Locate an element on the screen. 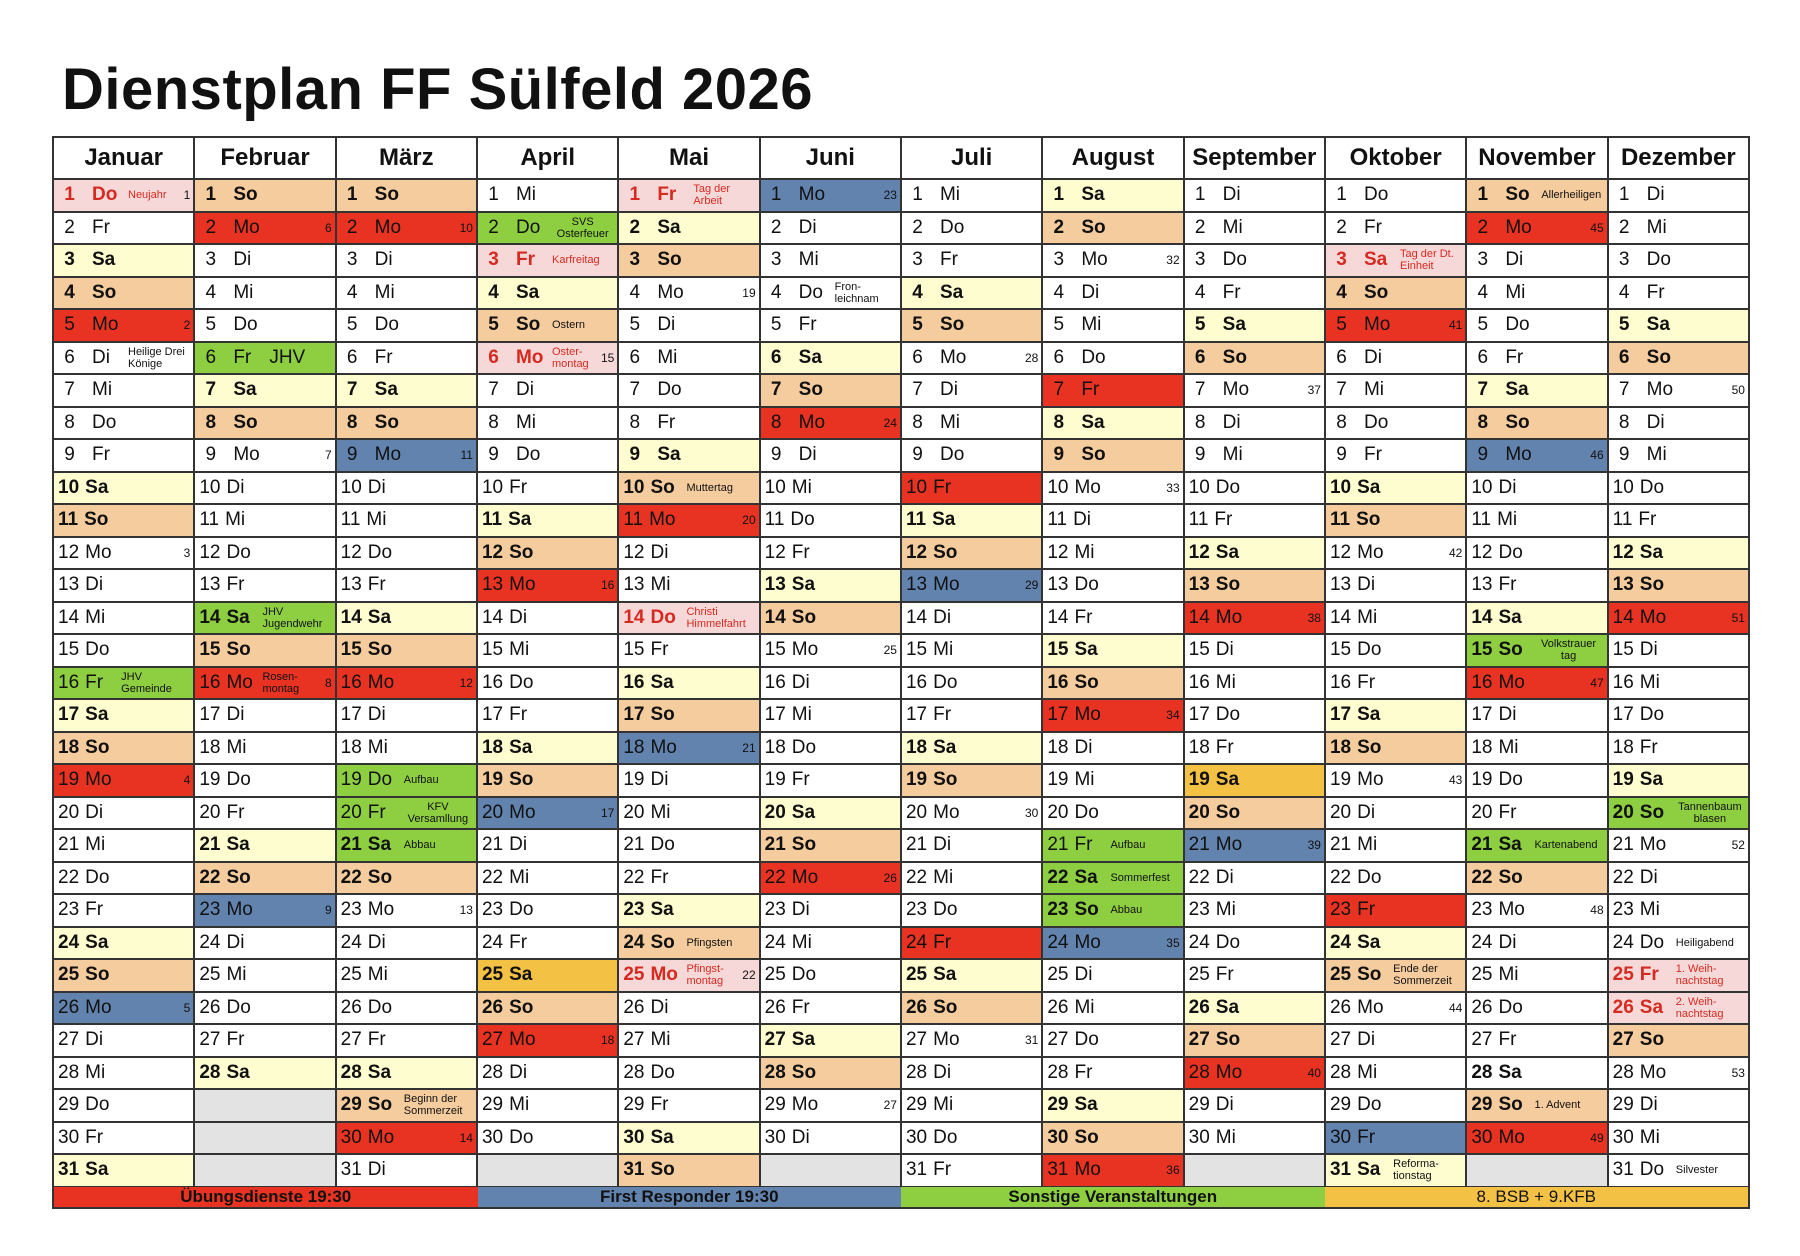 The height and width of the screenshot is (1256, 1800). month-header: November is located at coordinates (1537, 158).